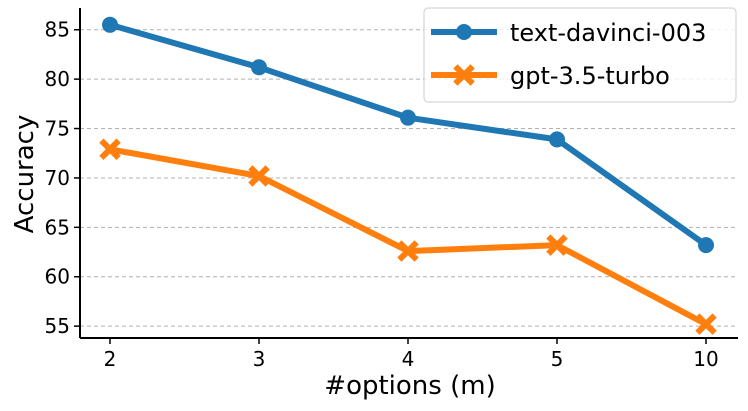 This screenshot has height=411, width=748. I want to click on y-tick-label-80: 80, so click(57, 79).